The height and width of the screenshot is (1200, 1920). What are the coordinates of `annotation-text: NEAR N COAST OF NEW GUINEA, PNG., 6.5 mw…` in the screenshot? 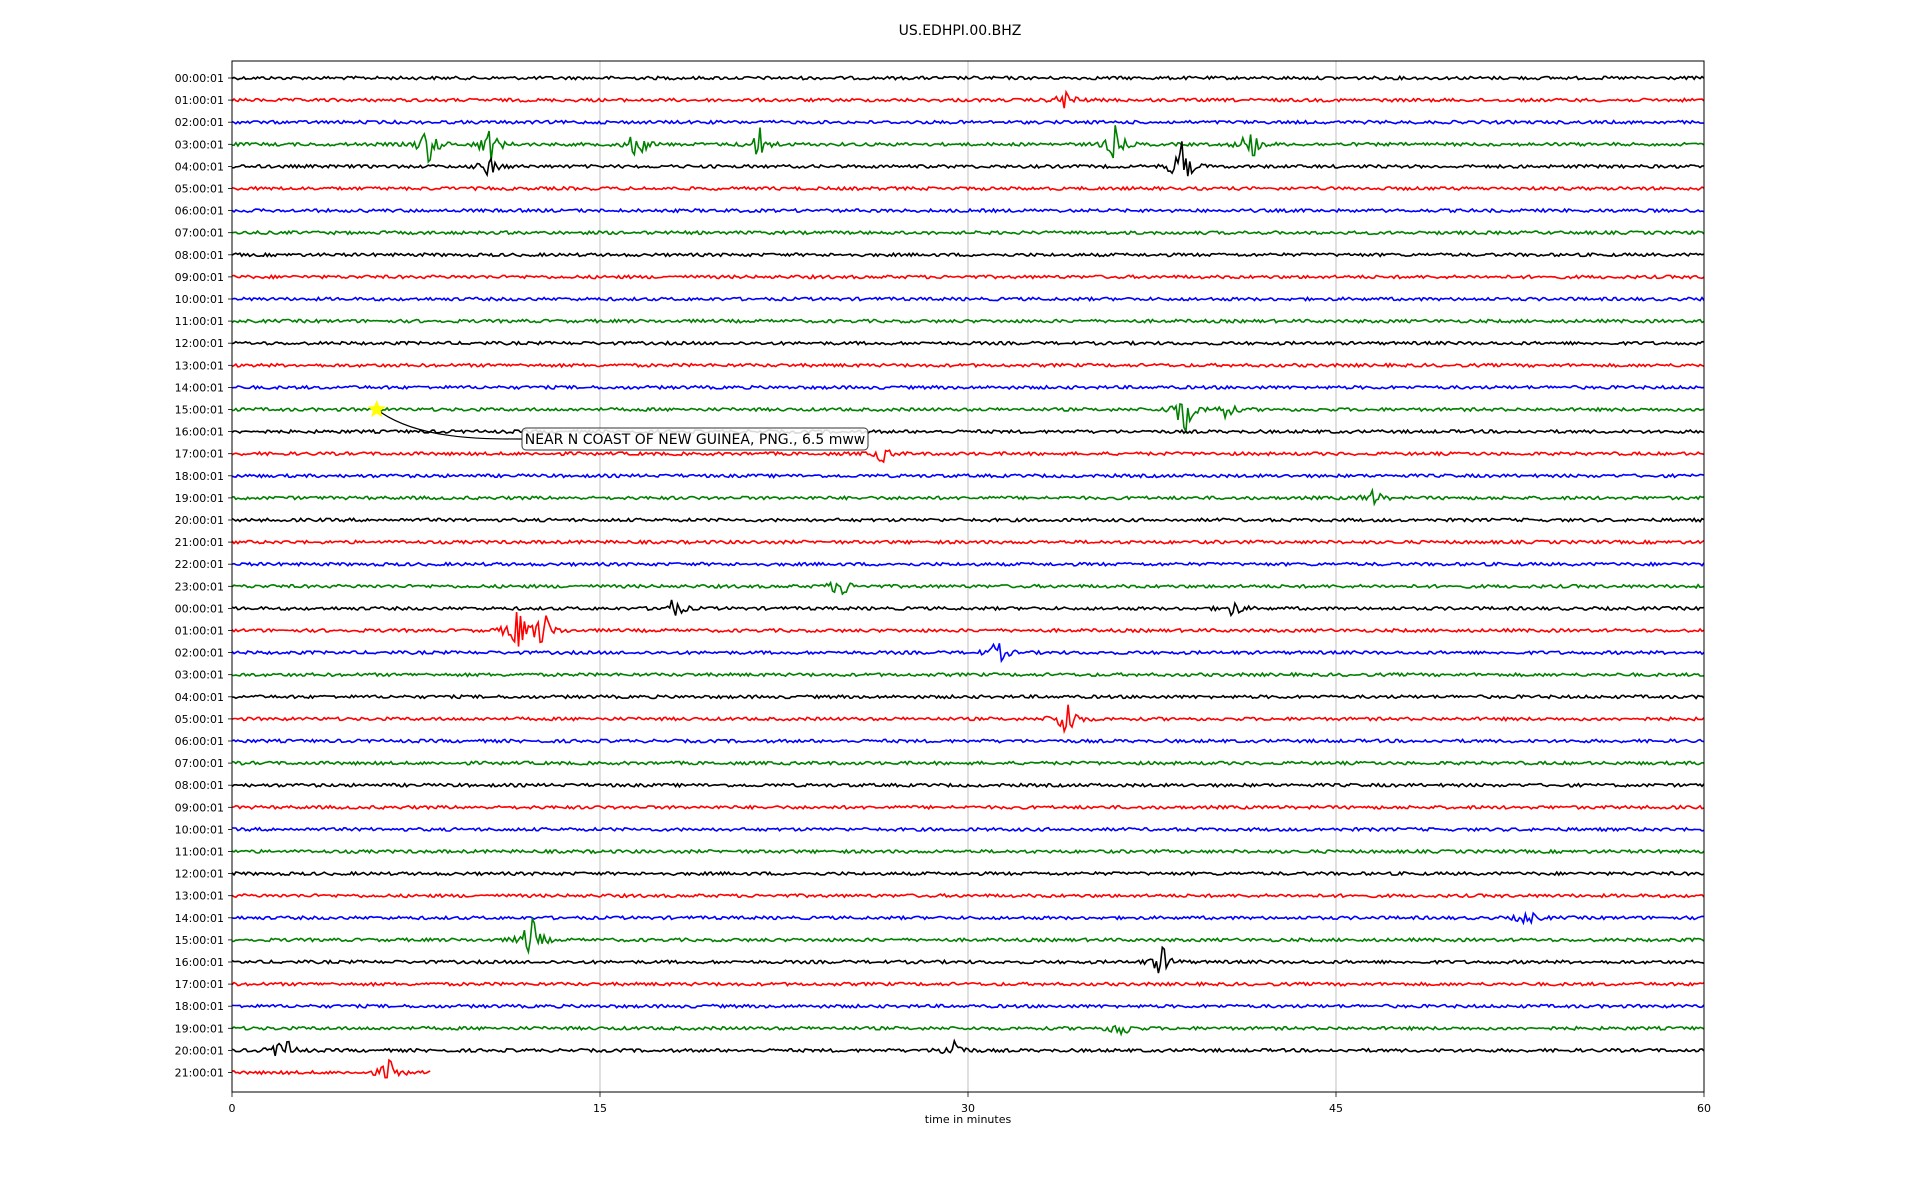 It's located at (695, 440).